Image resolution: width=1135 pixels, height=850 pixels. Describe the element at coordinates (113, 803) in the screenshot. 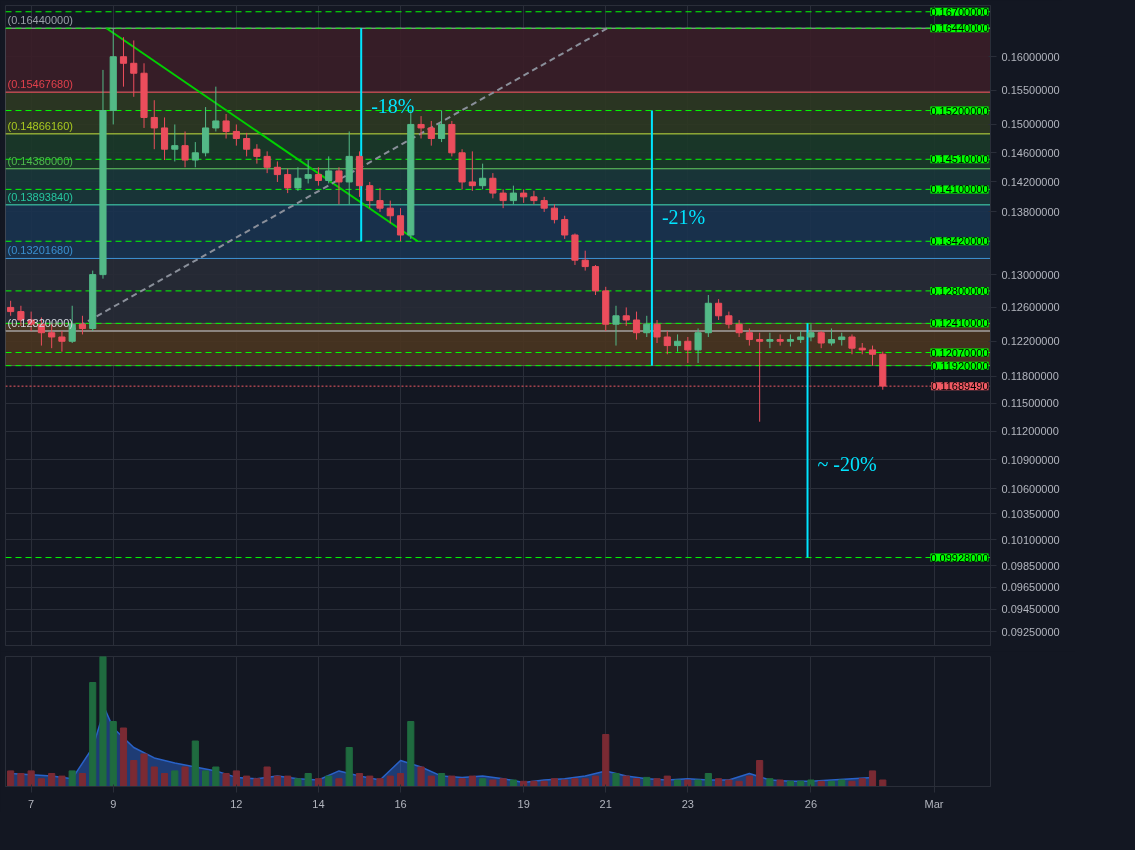

I see `x-tick-label: 9` at that location.